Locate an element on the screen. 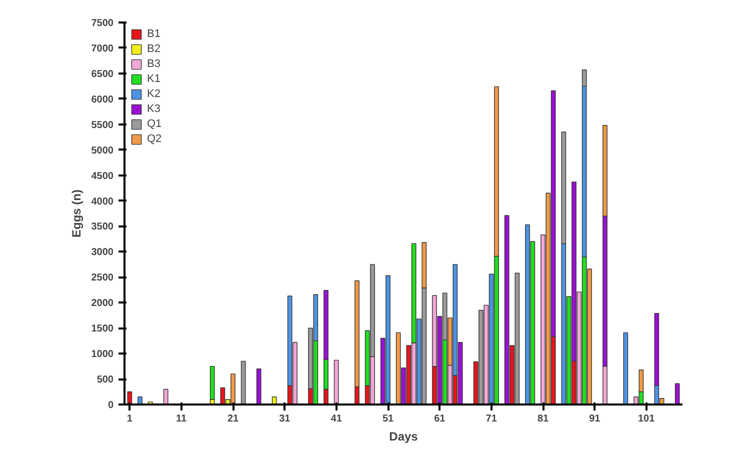 The width and height of the screenshot is (741, 454). y-tick-label: 500 is located at coordinates (105, 380).